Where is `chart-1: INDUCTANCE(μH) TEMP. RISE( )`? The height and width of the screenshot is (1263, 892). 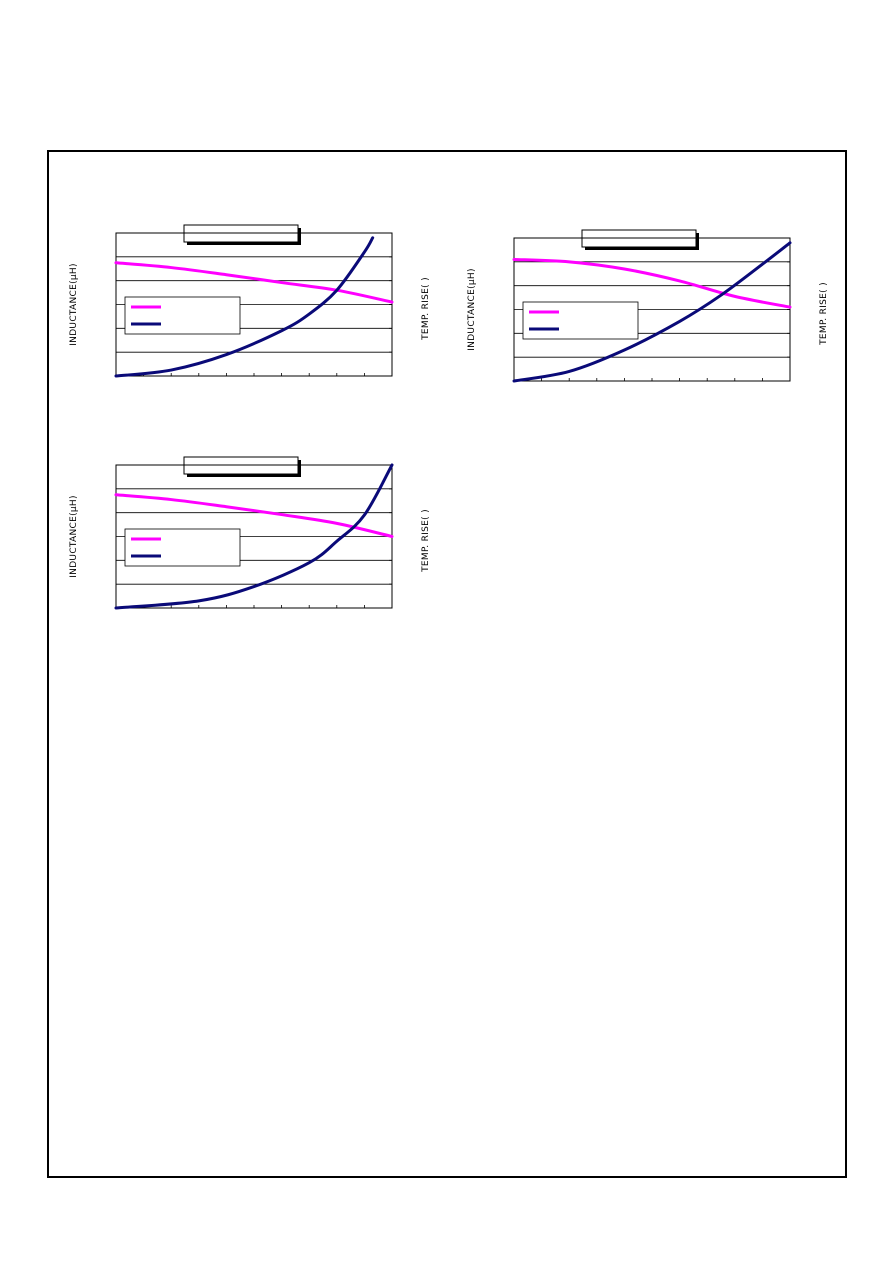 chart-1: INDUCTANCE(μH) TEMP. RISE( ) is located at coordinates (250, 301).